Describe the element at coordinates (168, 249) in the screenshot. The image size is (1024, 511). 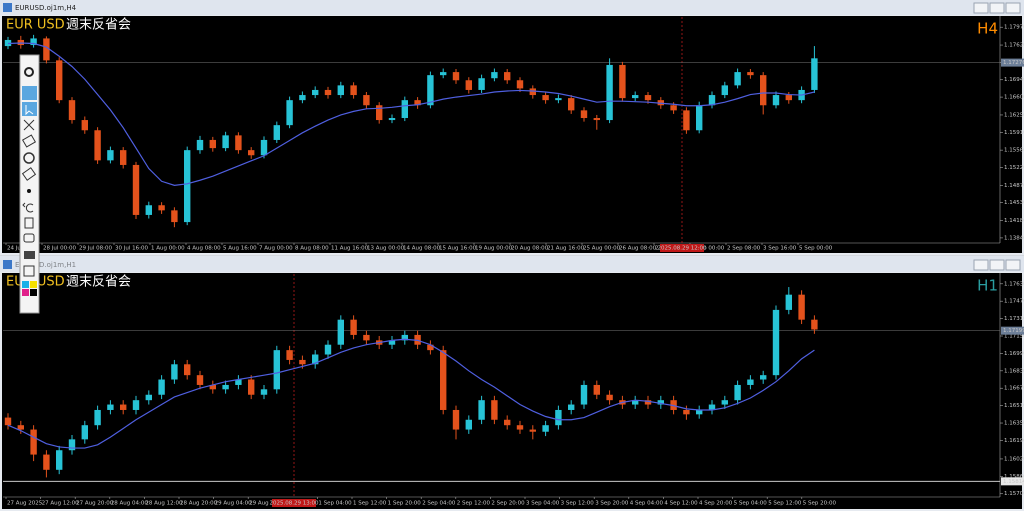
I see `x-tick-label: 1 Aug 00:00` at that location.